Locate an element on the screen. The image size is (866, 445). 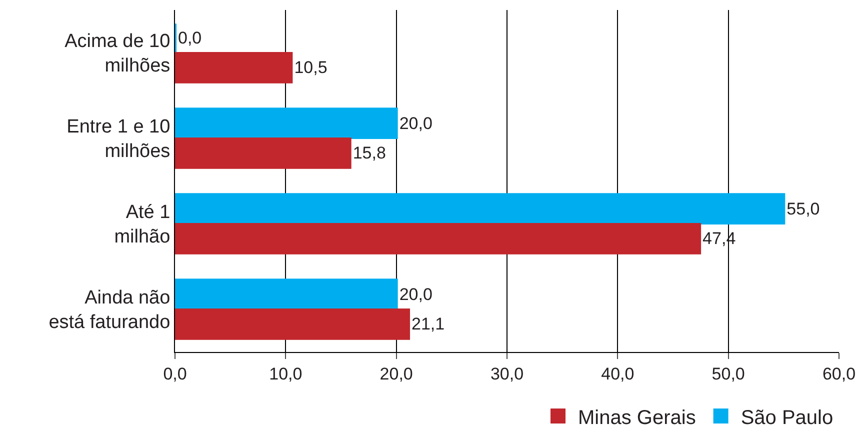
x-tick-label: 50,0 is located at coordinates (728, 374).